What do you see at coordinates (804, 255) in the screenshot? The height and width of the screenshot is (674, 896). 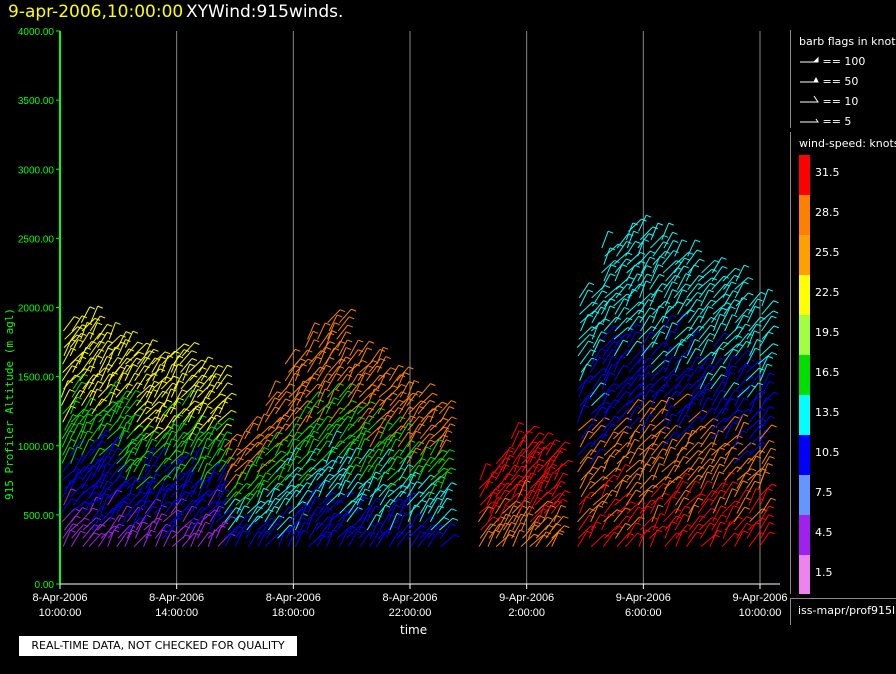 I see `color-swatch` at bounding box center [804, 255].